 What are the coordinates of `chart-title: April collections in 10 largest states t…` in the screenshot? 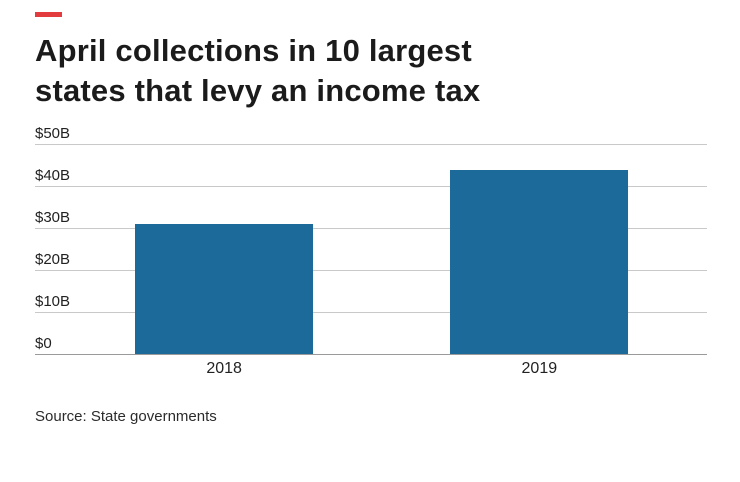 It's located at (371, 70).